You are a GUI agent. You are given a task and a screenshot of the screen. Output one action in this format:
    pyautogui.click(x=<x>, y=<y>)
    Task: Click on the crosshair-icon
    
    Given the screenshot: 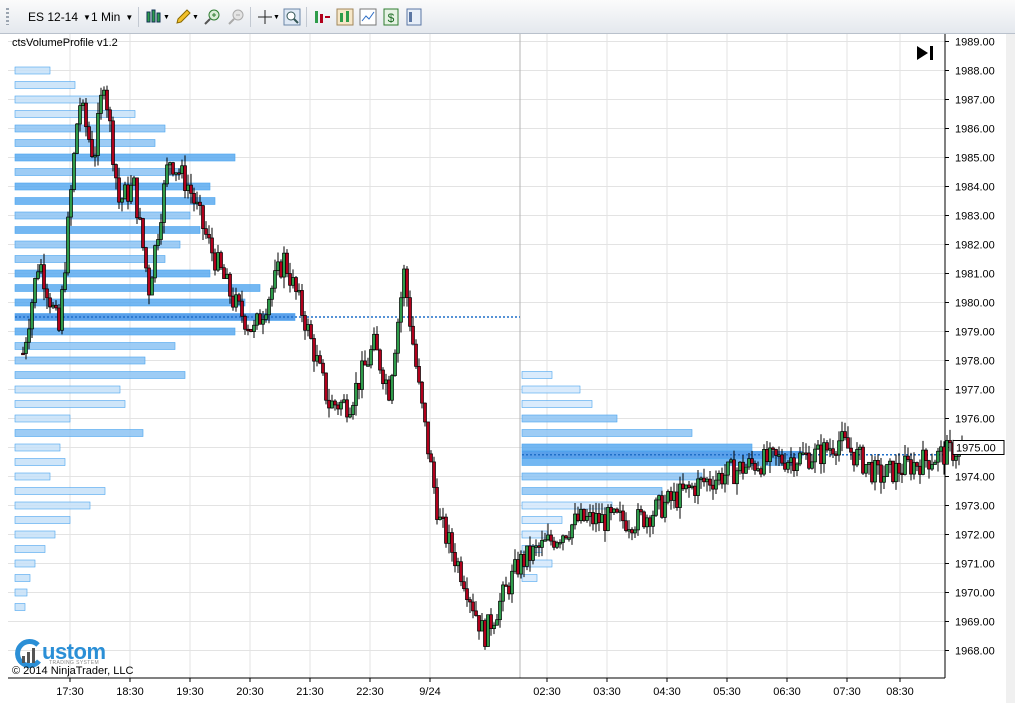 What is the action you would take?
    pyautogui.click(x=265, y=17)
    